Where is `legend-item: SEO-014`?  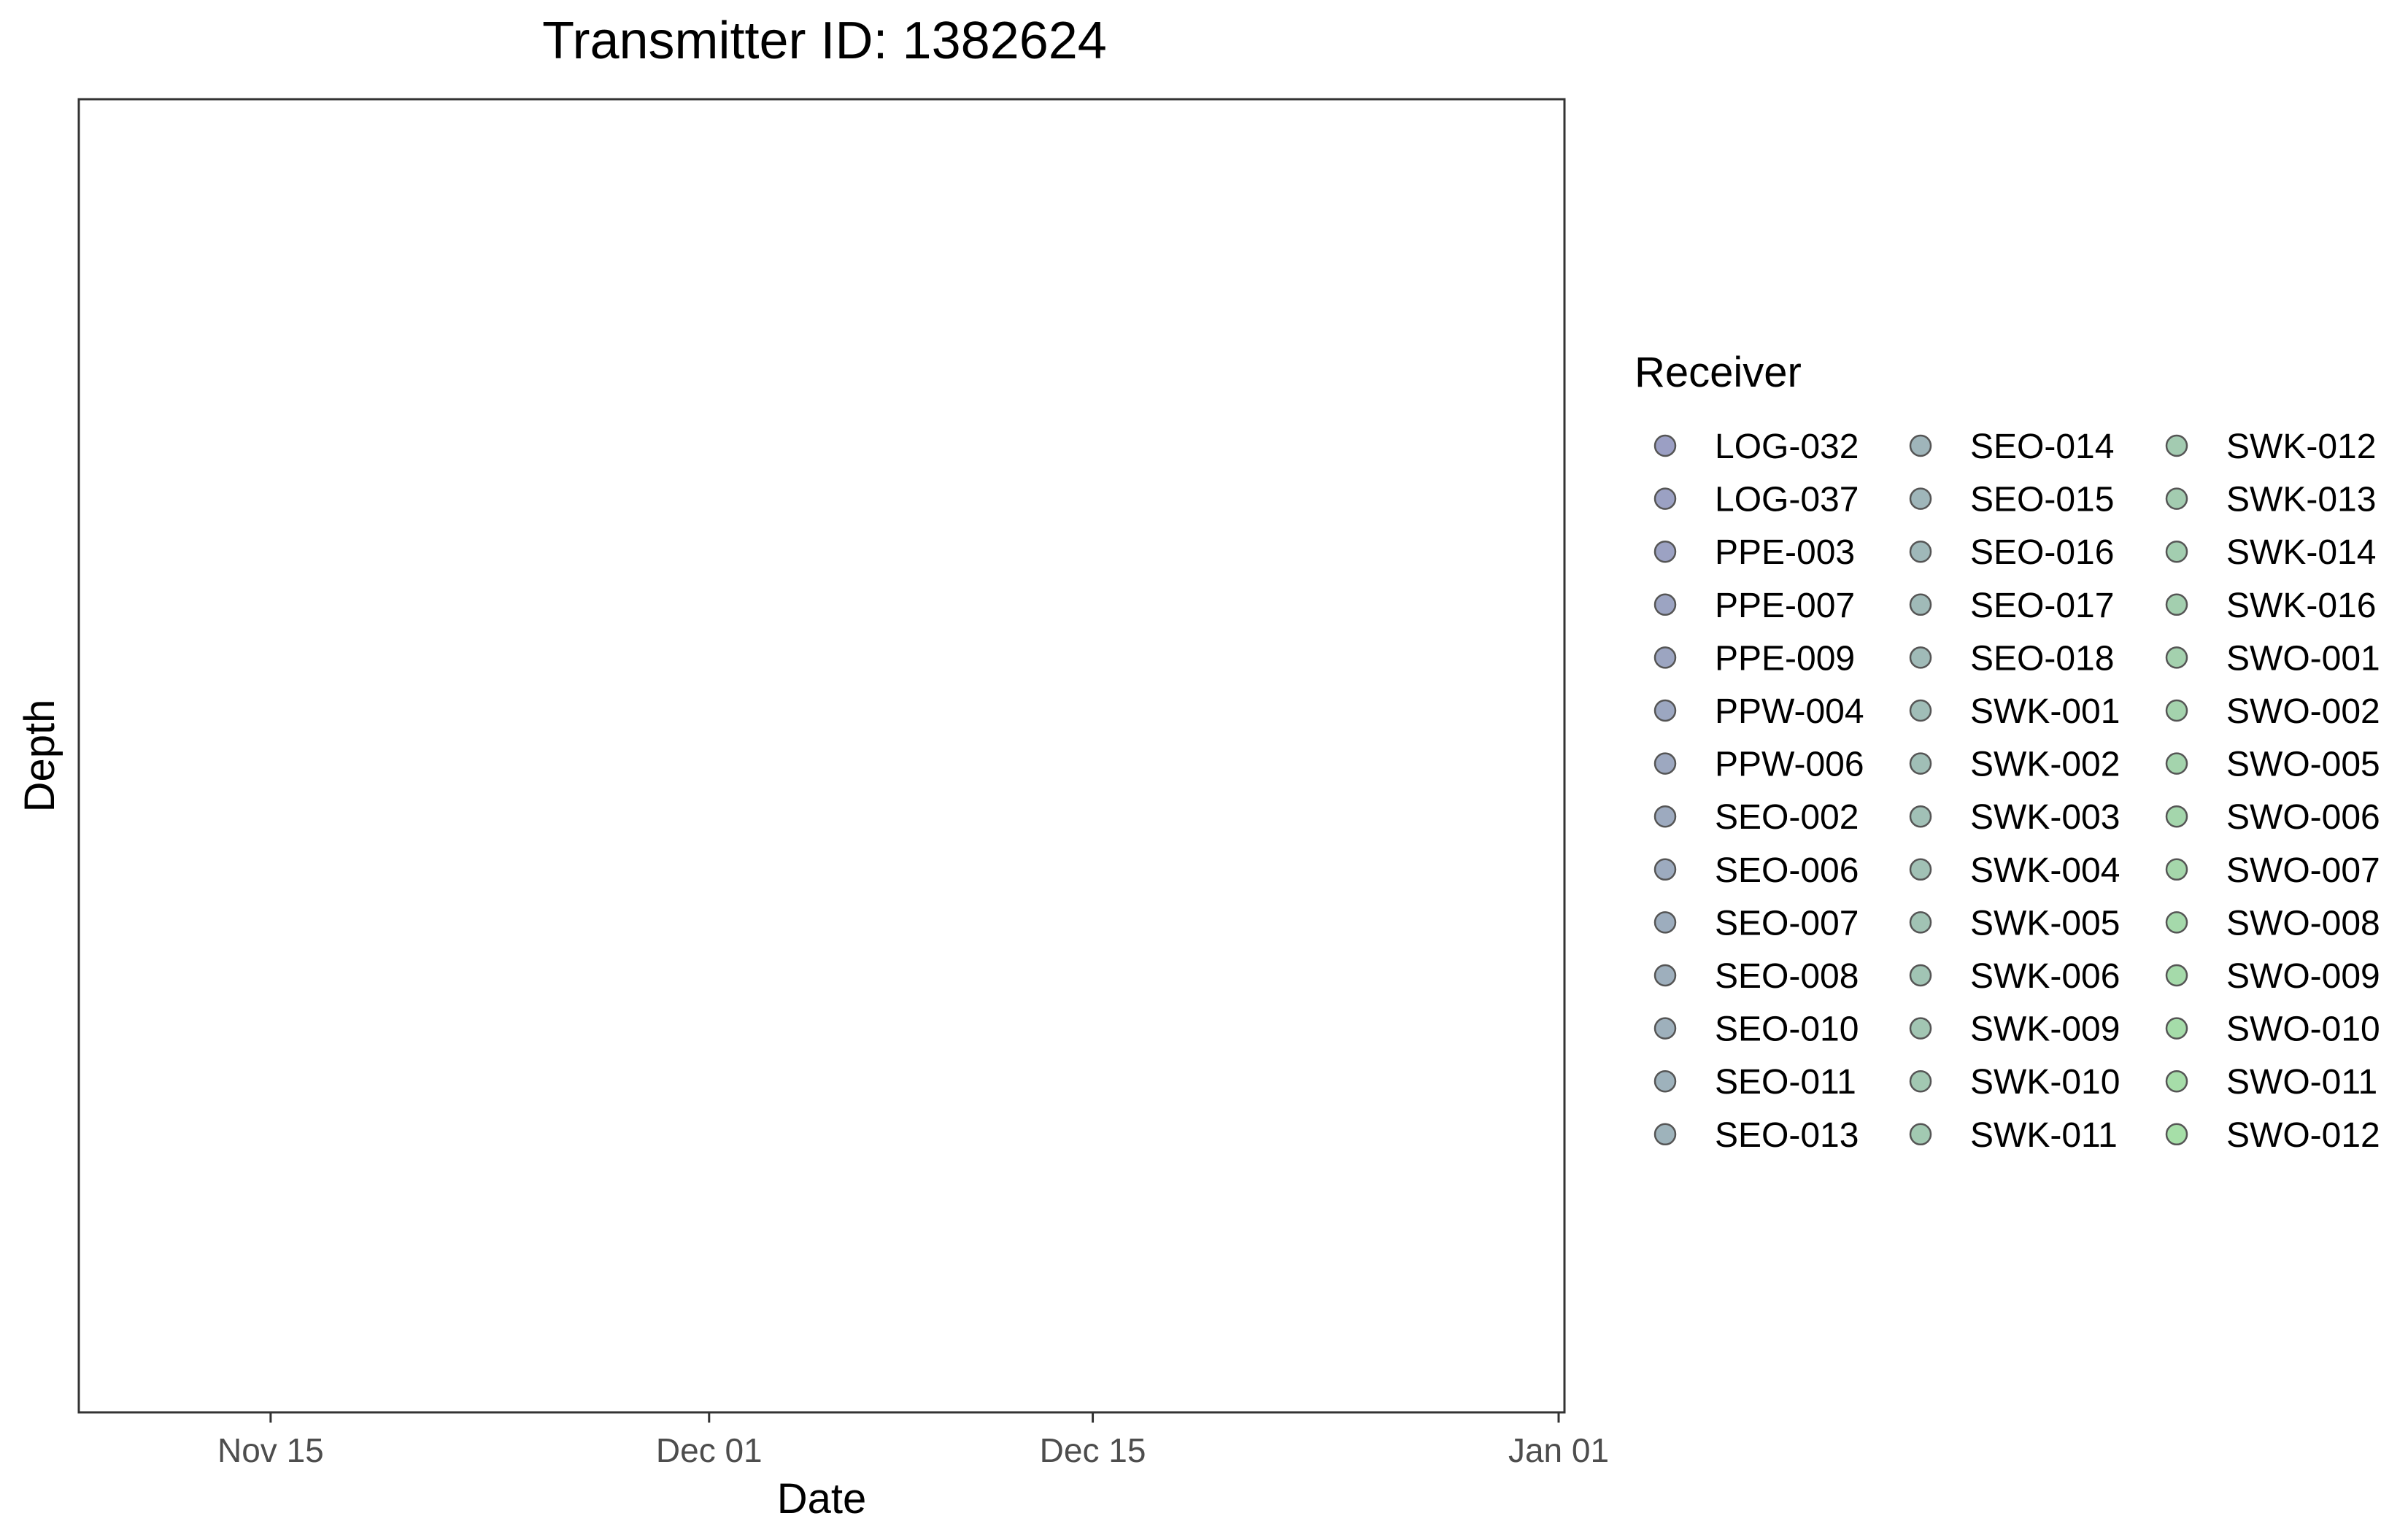
legend-item: SEO-014 is located at coordinates (2012, 447).